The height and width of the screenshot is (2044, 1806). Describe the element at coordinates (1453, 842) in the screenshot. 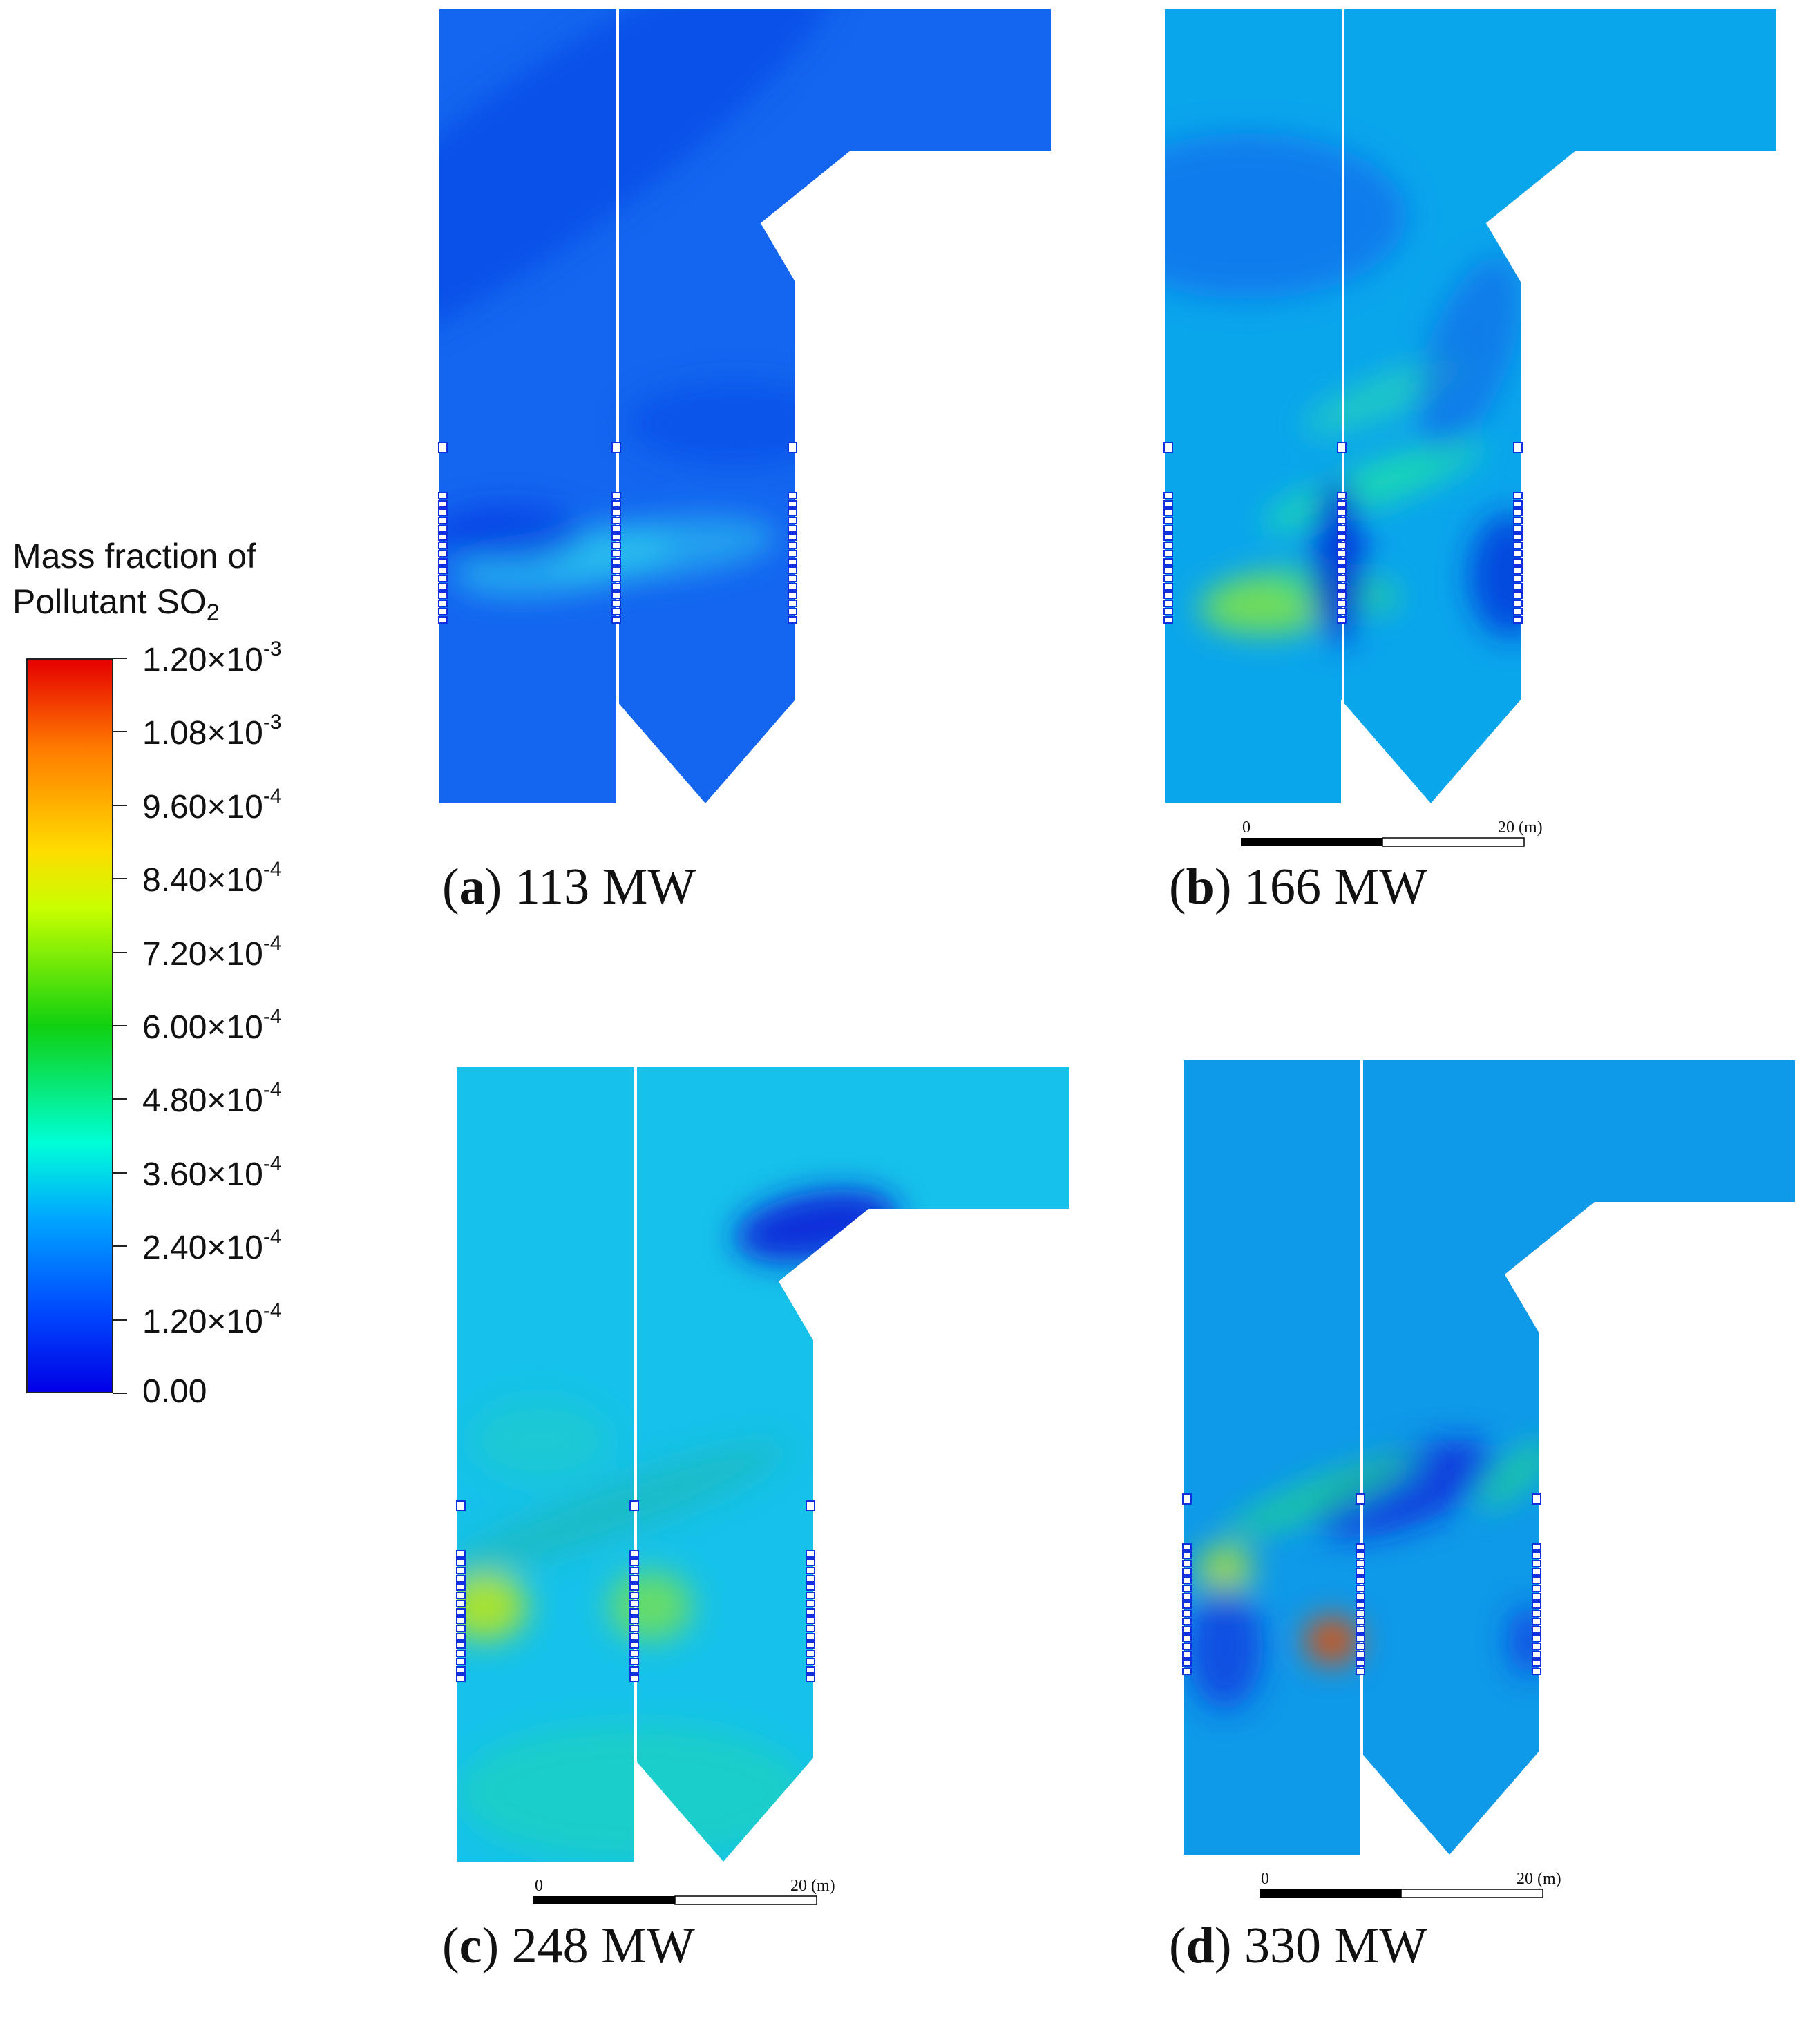

I see `scale-bar-white` at that location.